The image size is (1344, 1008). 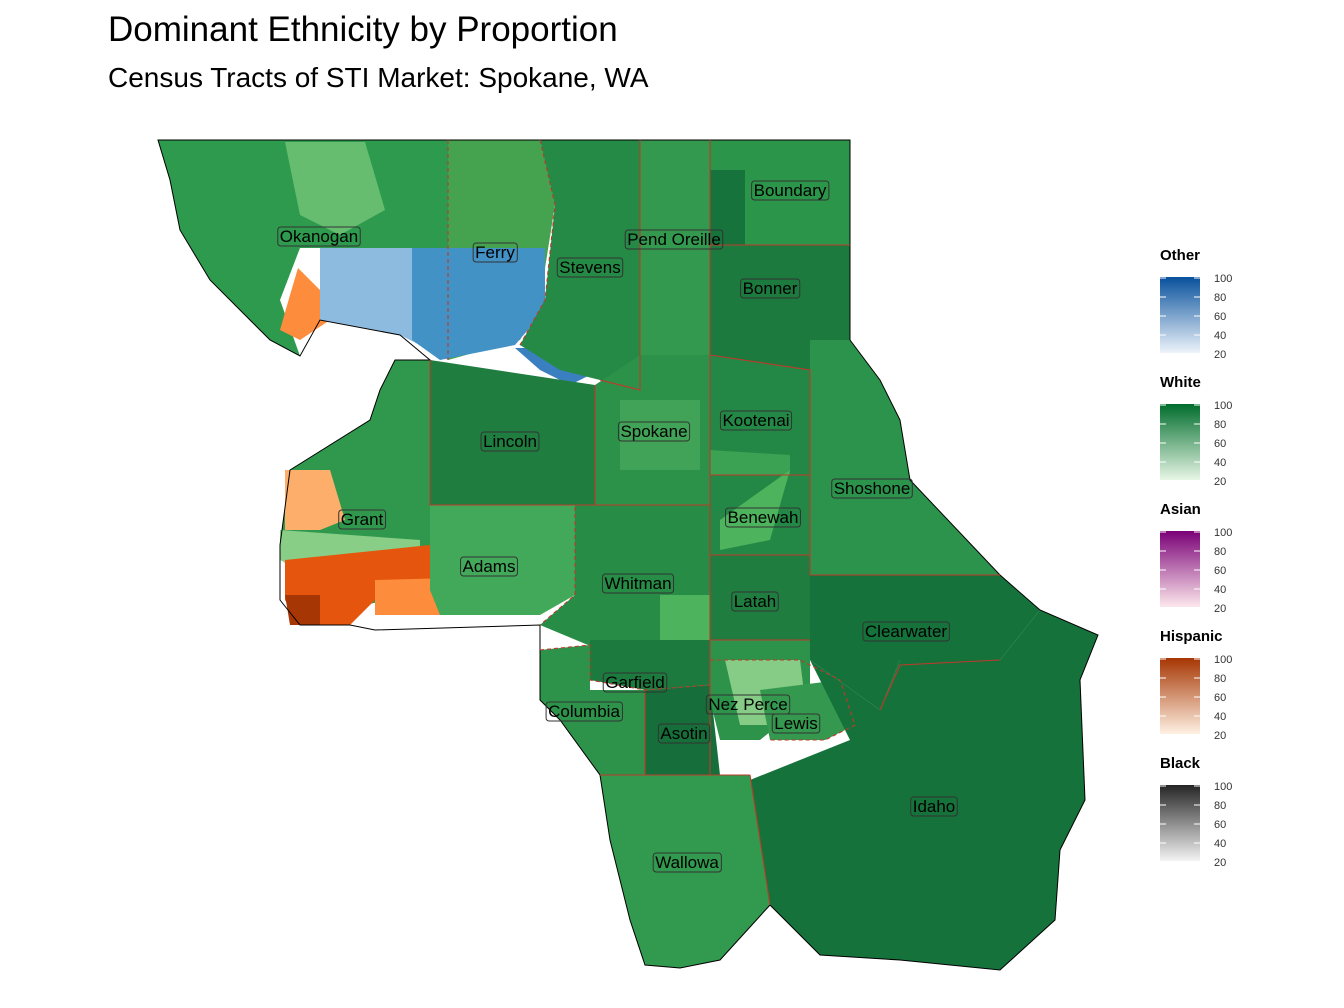 I want to click on county-label: Whitman, so click(x=638, y=583).